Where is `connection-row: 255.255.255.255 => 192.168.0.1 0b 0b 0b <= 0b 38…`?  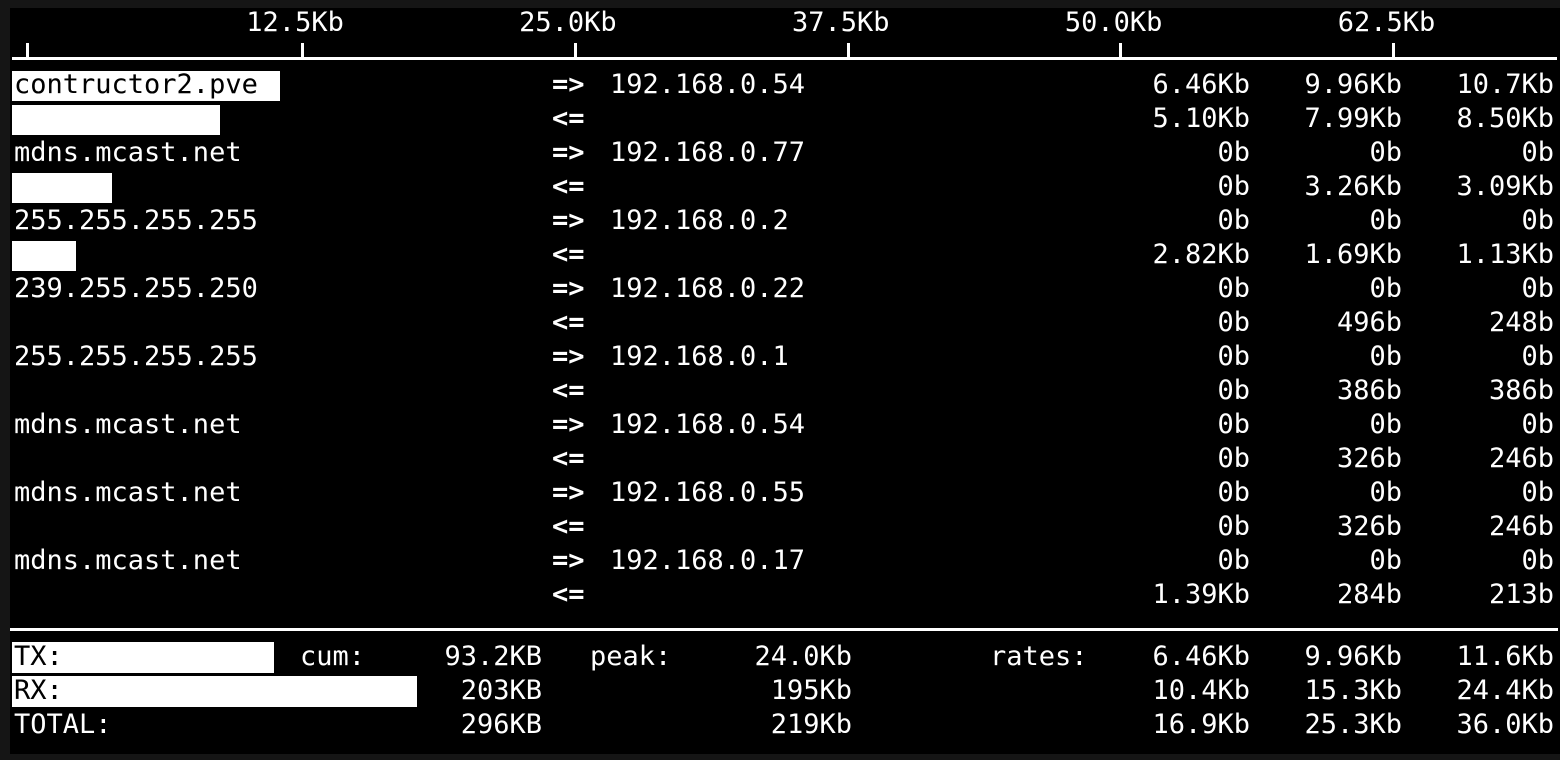
connection-row: 255.255.255.255 => 192.168.0.1 0b 0b 0b <= 0b 38… is located at coordinates (785, 374).